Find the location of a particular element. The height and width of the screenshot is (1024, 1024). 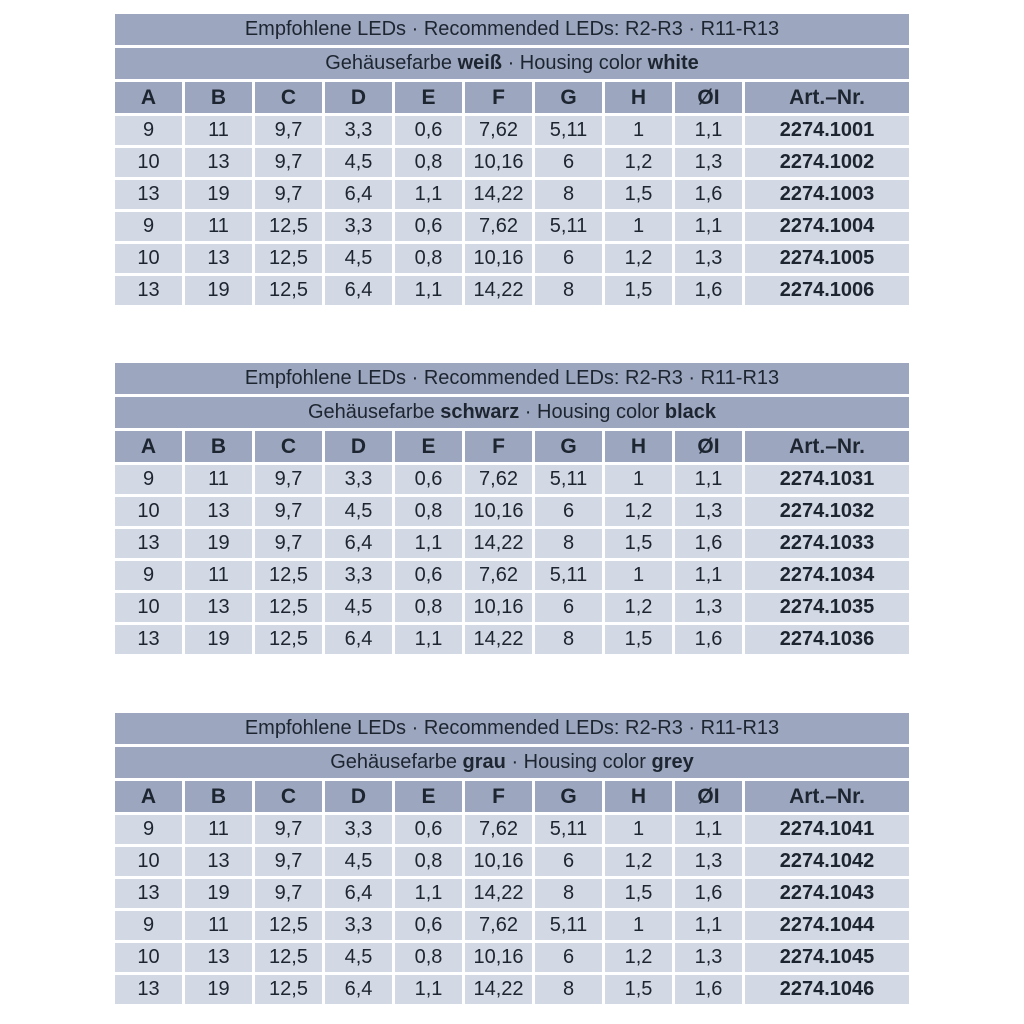

table-row: 13 19 12,5 6,4 1,1 14,22 8 1,5 1,6 2274.1036 is located at coordinates (512, 639).